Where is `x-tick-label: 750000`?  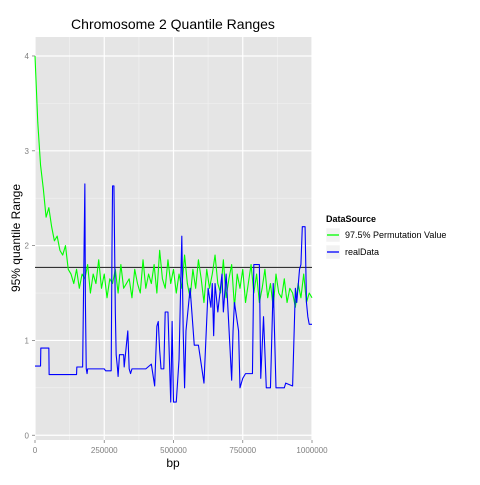 x-tick-label: 750000 is located at coordinates (242, 450).